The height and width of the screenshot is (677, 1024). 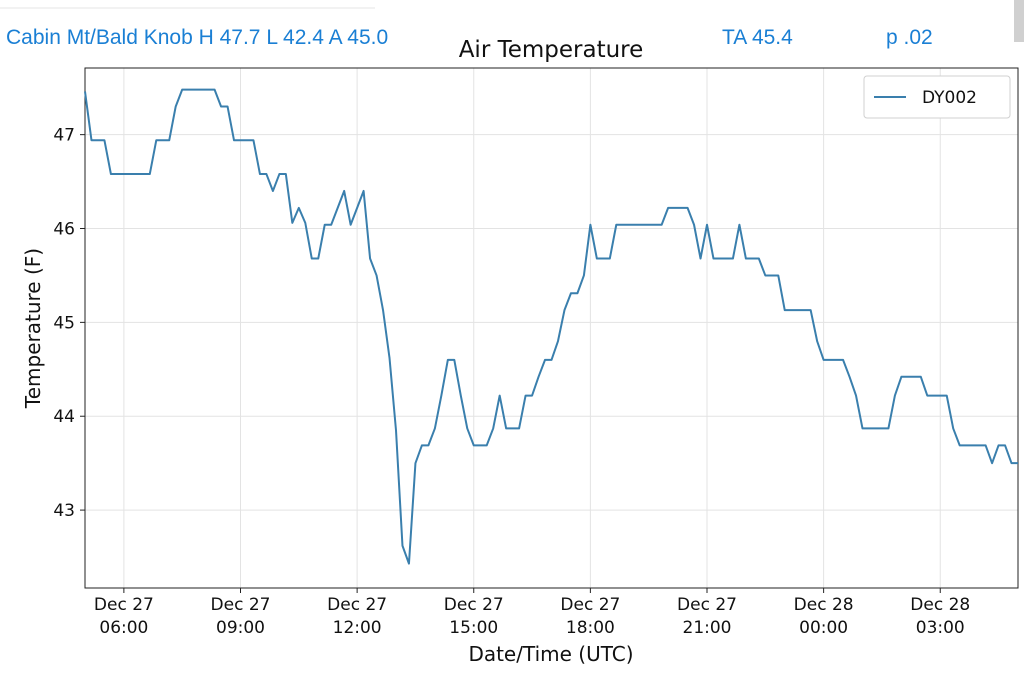 I want to click on x-tick-label: Dec 27 21:00, so click(x=707, y=616).